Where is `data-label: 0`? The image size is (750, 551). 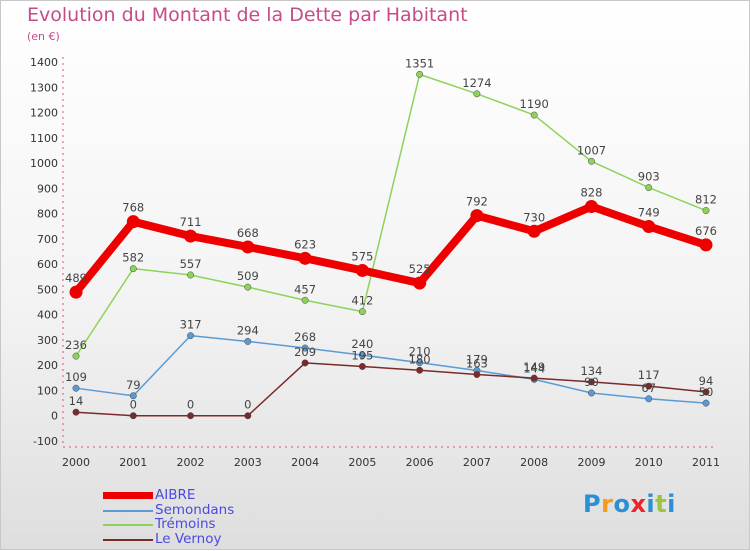 data-label: 0 is located at coordinates (190, 405).